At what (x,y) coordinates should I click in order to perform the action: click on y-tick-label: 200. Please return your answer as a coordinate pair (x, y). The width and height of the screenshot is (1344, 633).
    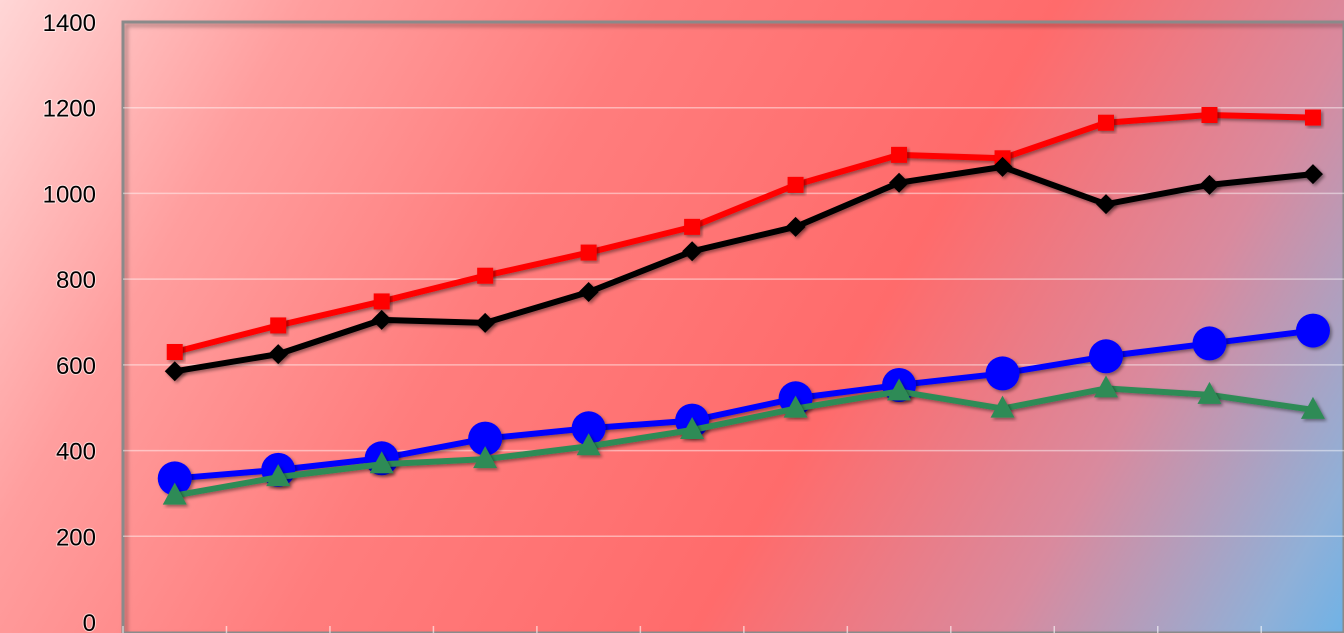
    Looking at the image, I should click on (76, 537).